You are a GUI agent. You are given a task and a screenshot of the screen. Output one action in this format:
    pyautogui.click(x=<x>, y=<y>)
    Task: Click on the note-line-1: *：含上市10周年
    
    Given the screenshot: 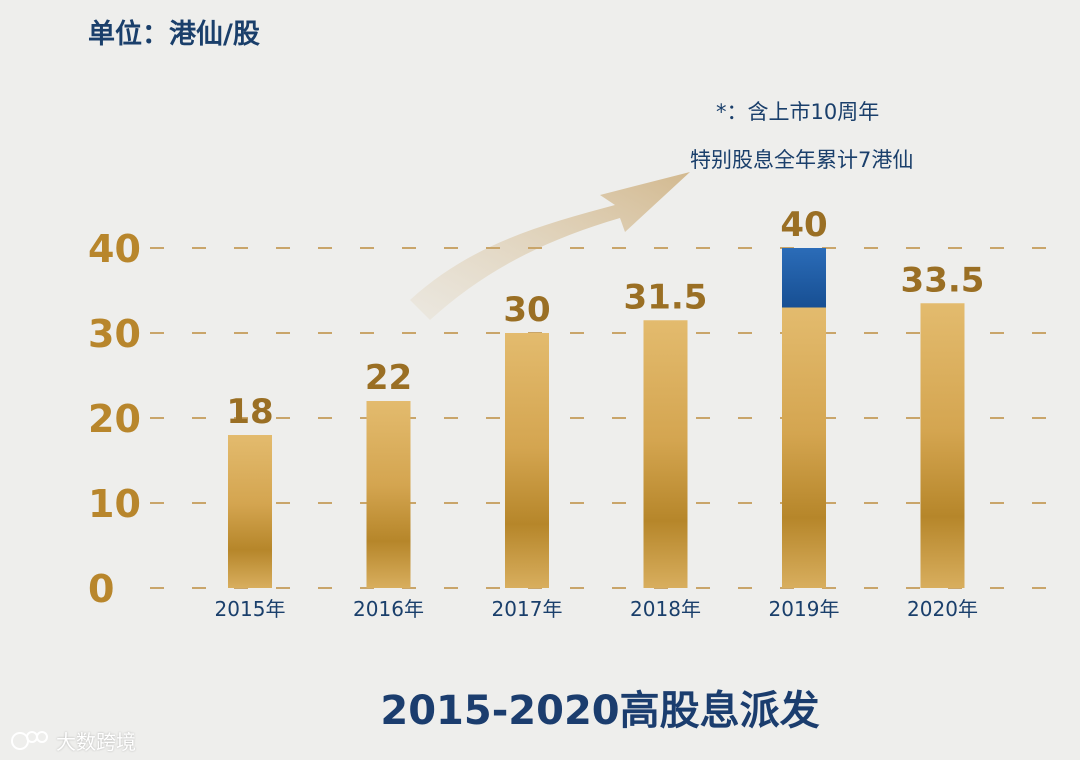 What is the action you would take?
    pyautogui.click(x=798, y=112)
    